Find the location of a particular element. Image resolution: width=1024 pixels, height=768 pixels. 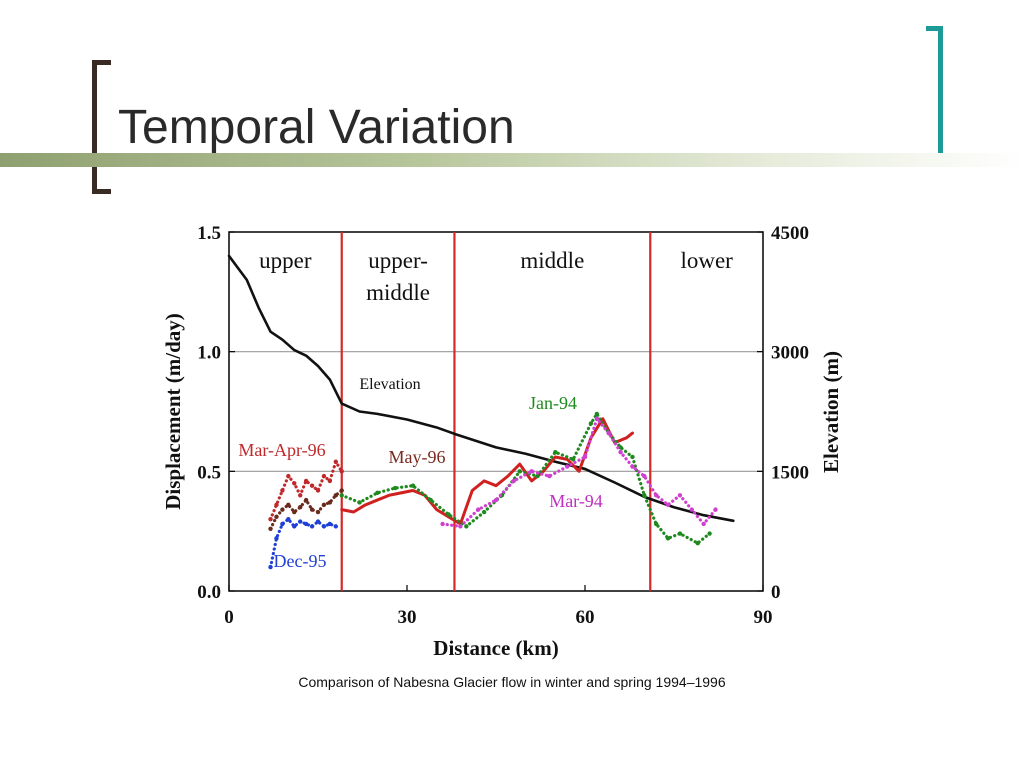

series-annotation-1: Jan-94 is located at coordinates (553, 403).